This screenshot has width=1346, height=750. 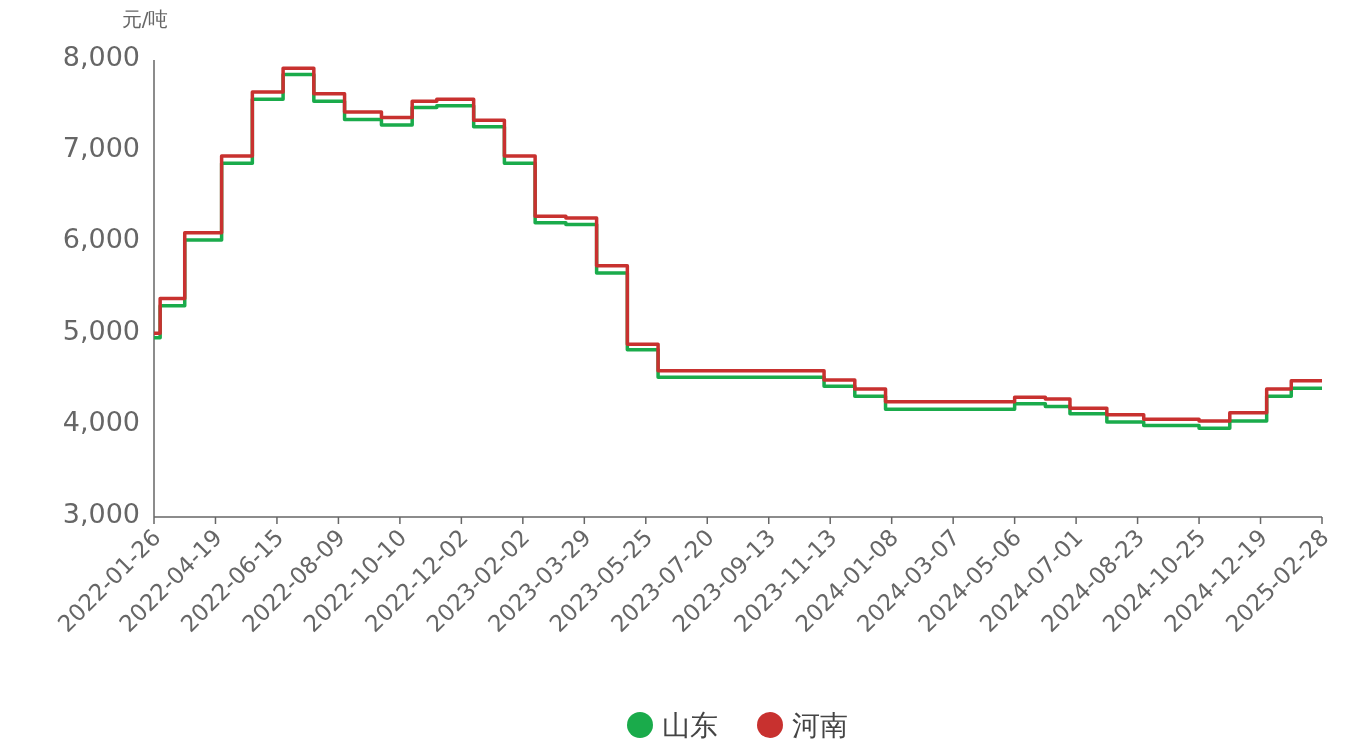 I want to click on y-tick-label: 4,000, so click(x=101, y=422).